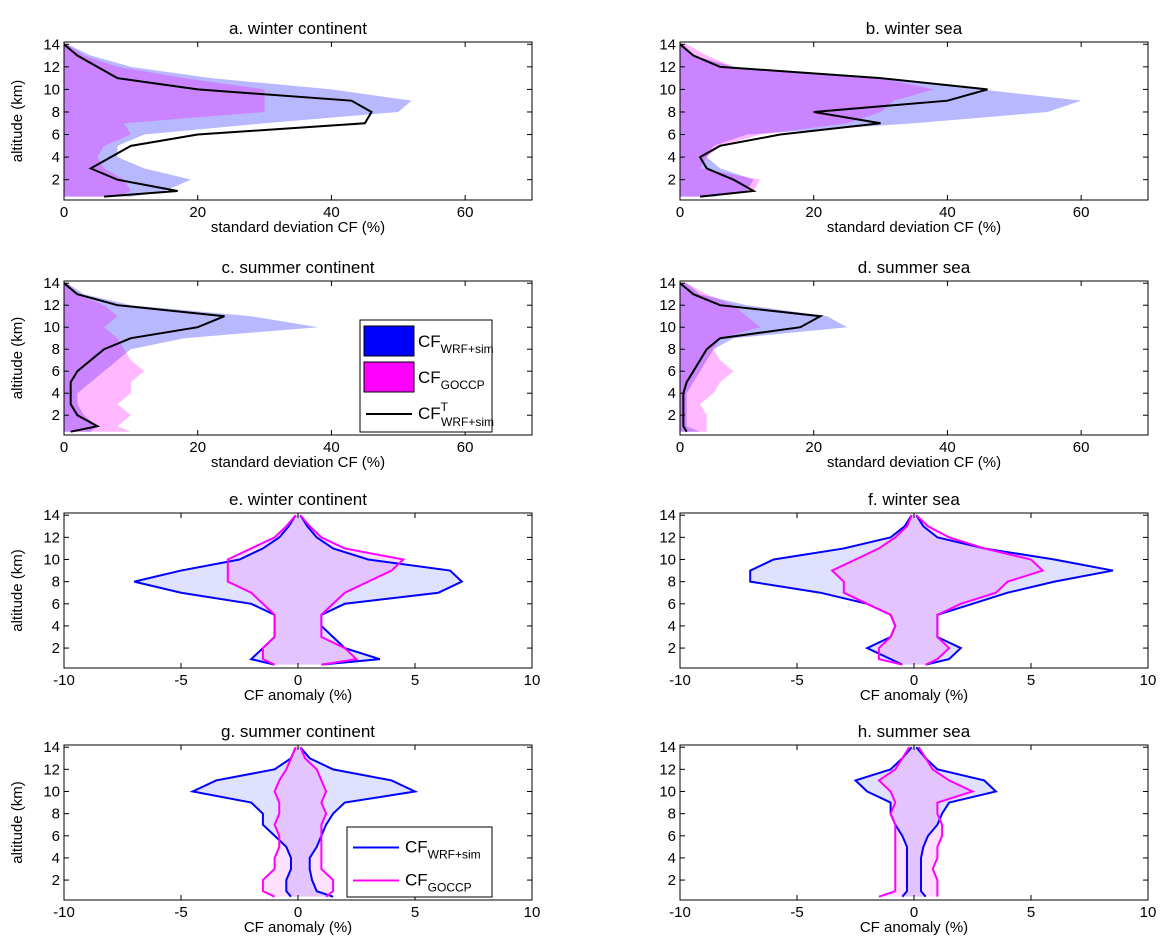 The image size is (1167, 951). I want to click on panel-title: f. winter sea, so click(914, 499).